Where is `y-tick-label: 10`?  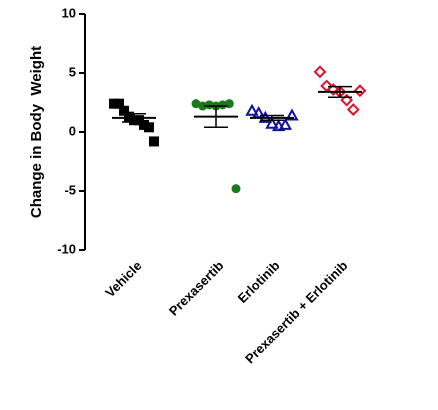
y-tick-label: 10 is located at coordinates (69, 12).